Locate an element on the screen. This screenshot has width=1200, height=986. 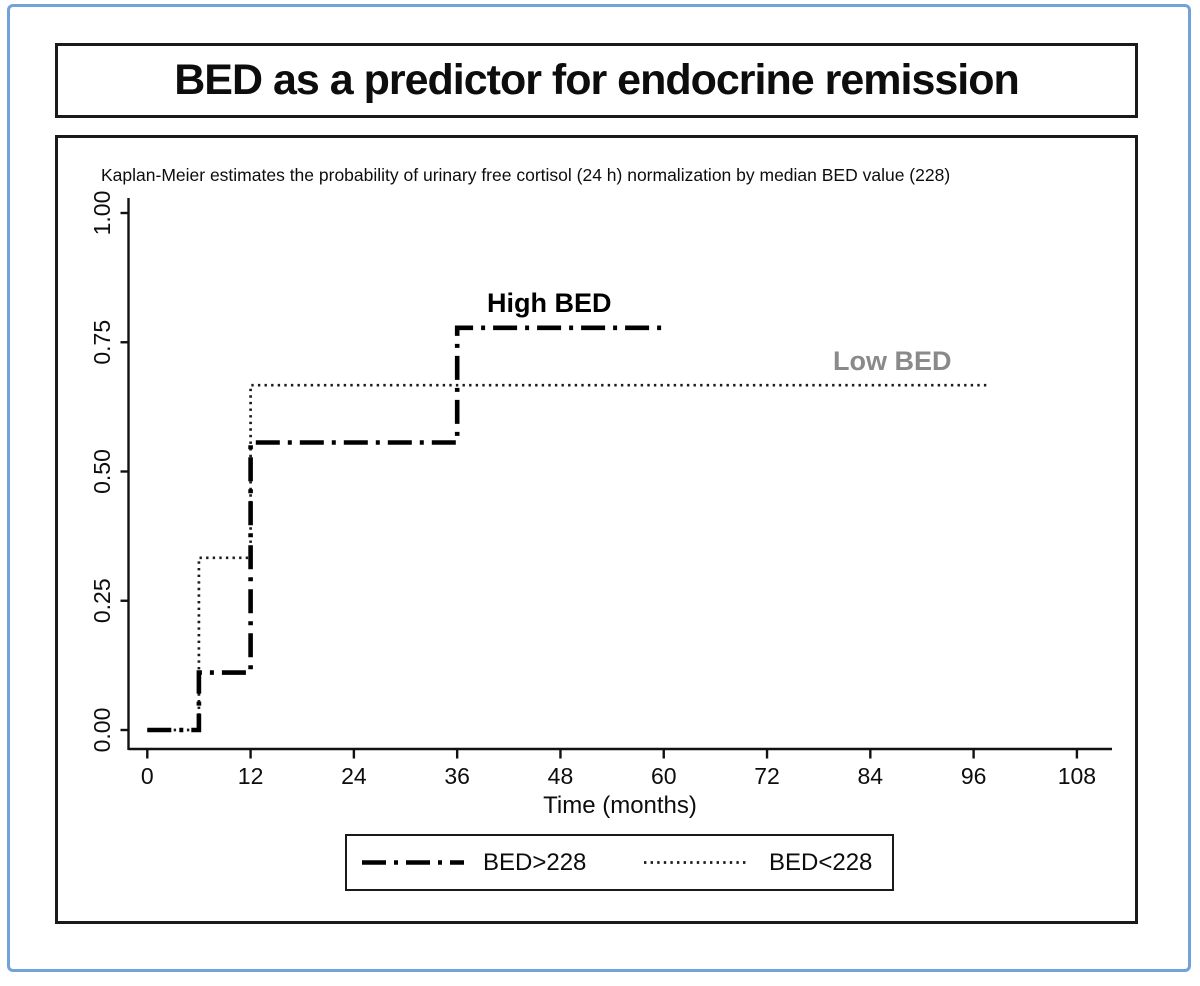
x-tick-label: 36 is located at coordinates (457, 776).